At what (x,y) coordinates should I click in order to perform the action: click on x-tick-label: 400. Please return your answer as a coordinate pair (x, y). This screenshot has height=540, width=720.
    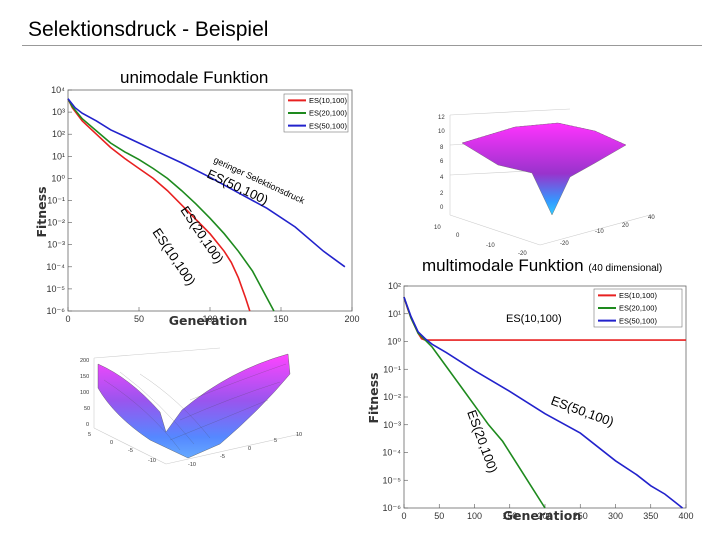
    Looking at the image, I should click on (685, 516).